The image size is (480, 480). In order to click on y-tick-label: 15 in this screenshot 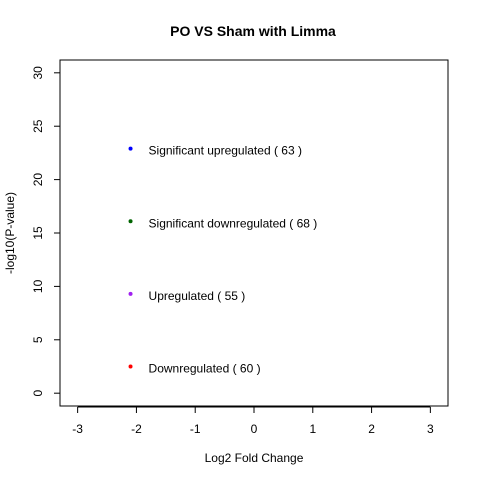, I will do `click(38, 233)`.